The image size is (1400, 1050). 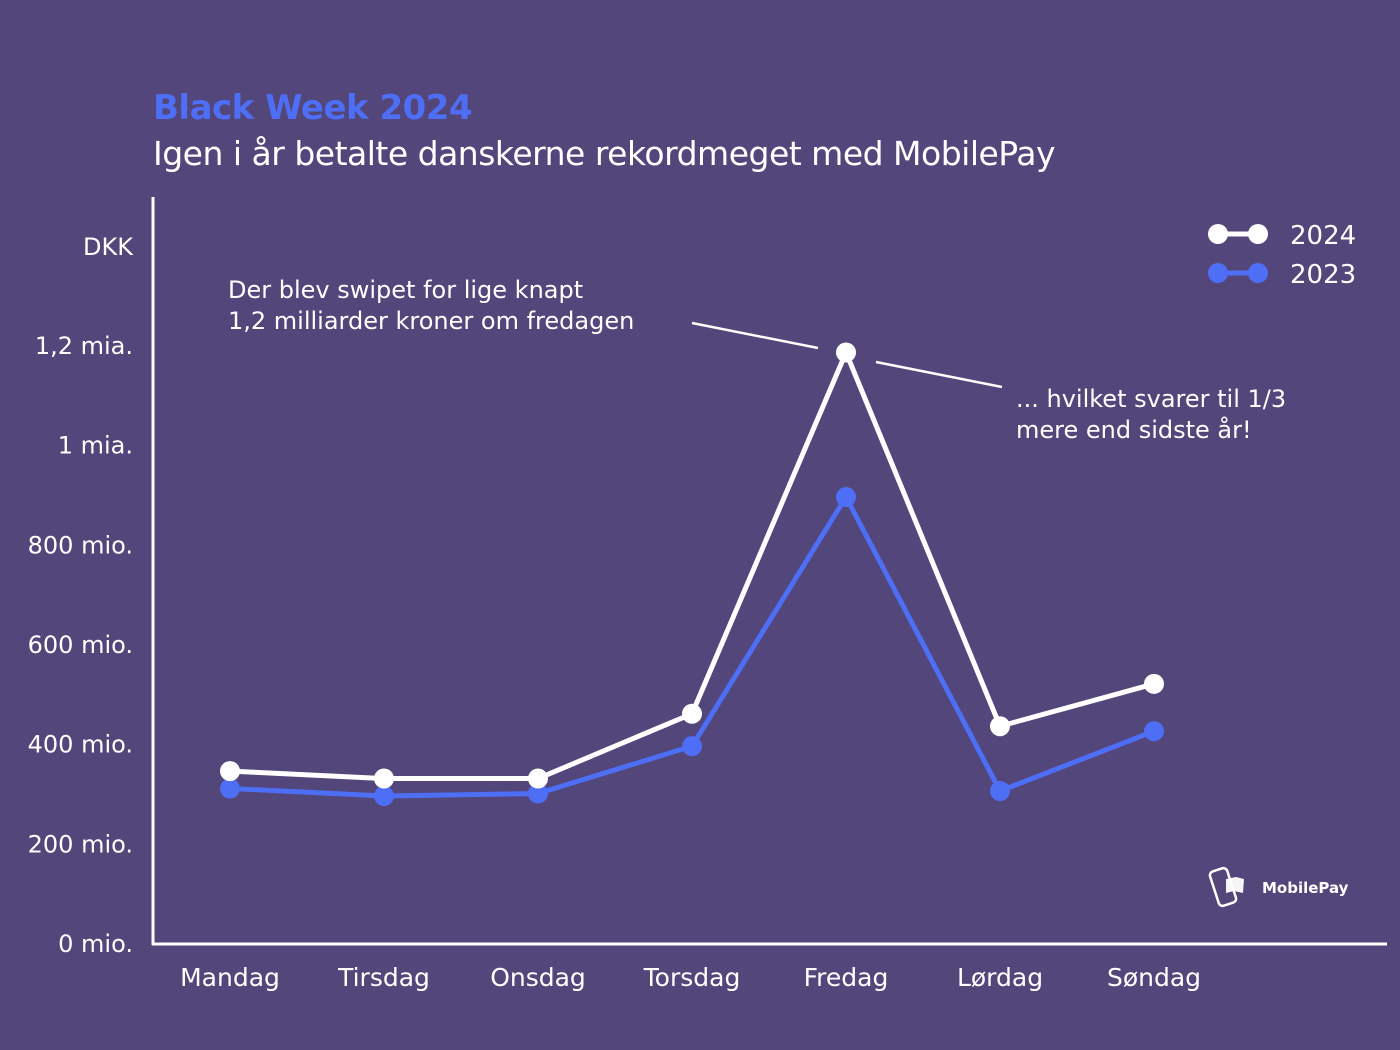 I want to click on x-tick-label: Onsdag, so click(x=538, y=977).